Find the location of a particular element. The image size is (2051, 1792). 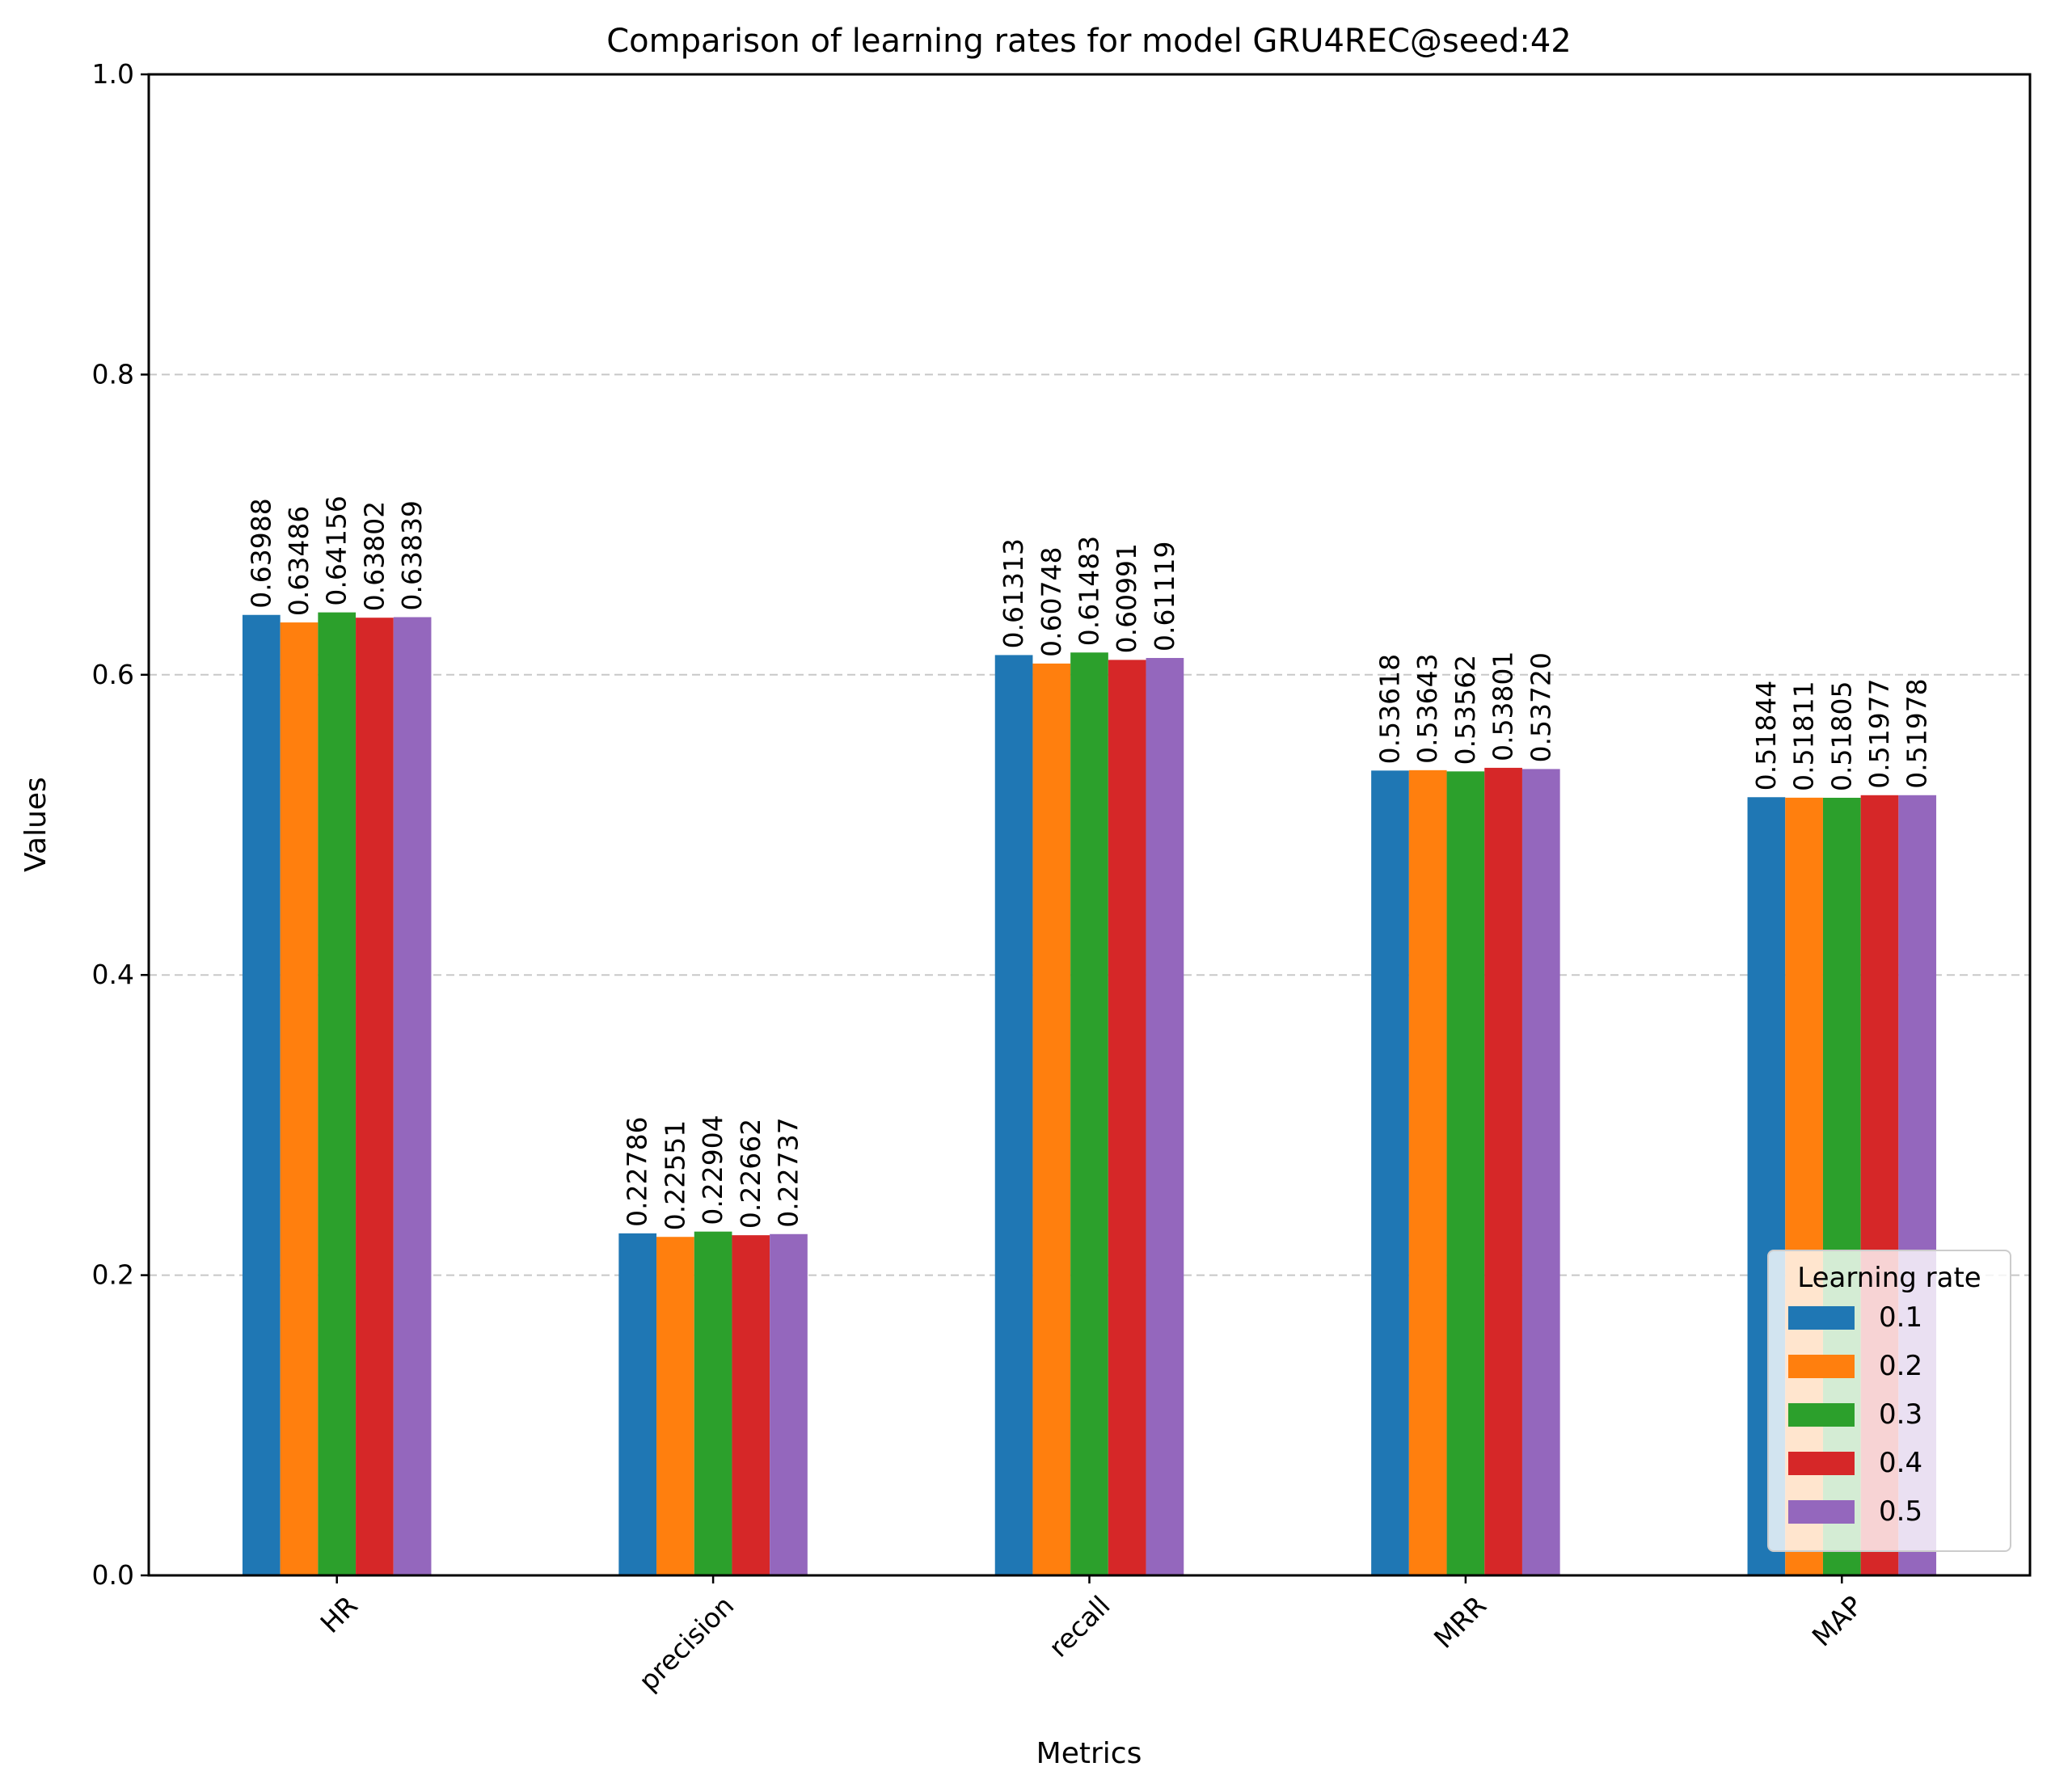

data-label: 0.61313 is located at coordinates (1014, 593).